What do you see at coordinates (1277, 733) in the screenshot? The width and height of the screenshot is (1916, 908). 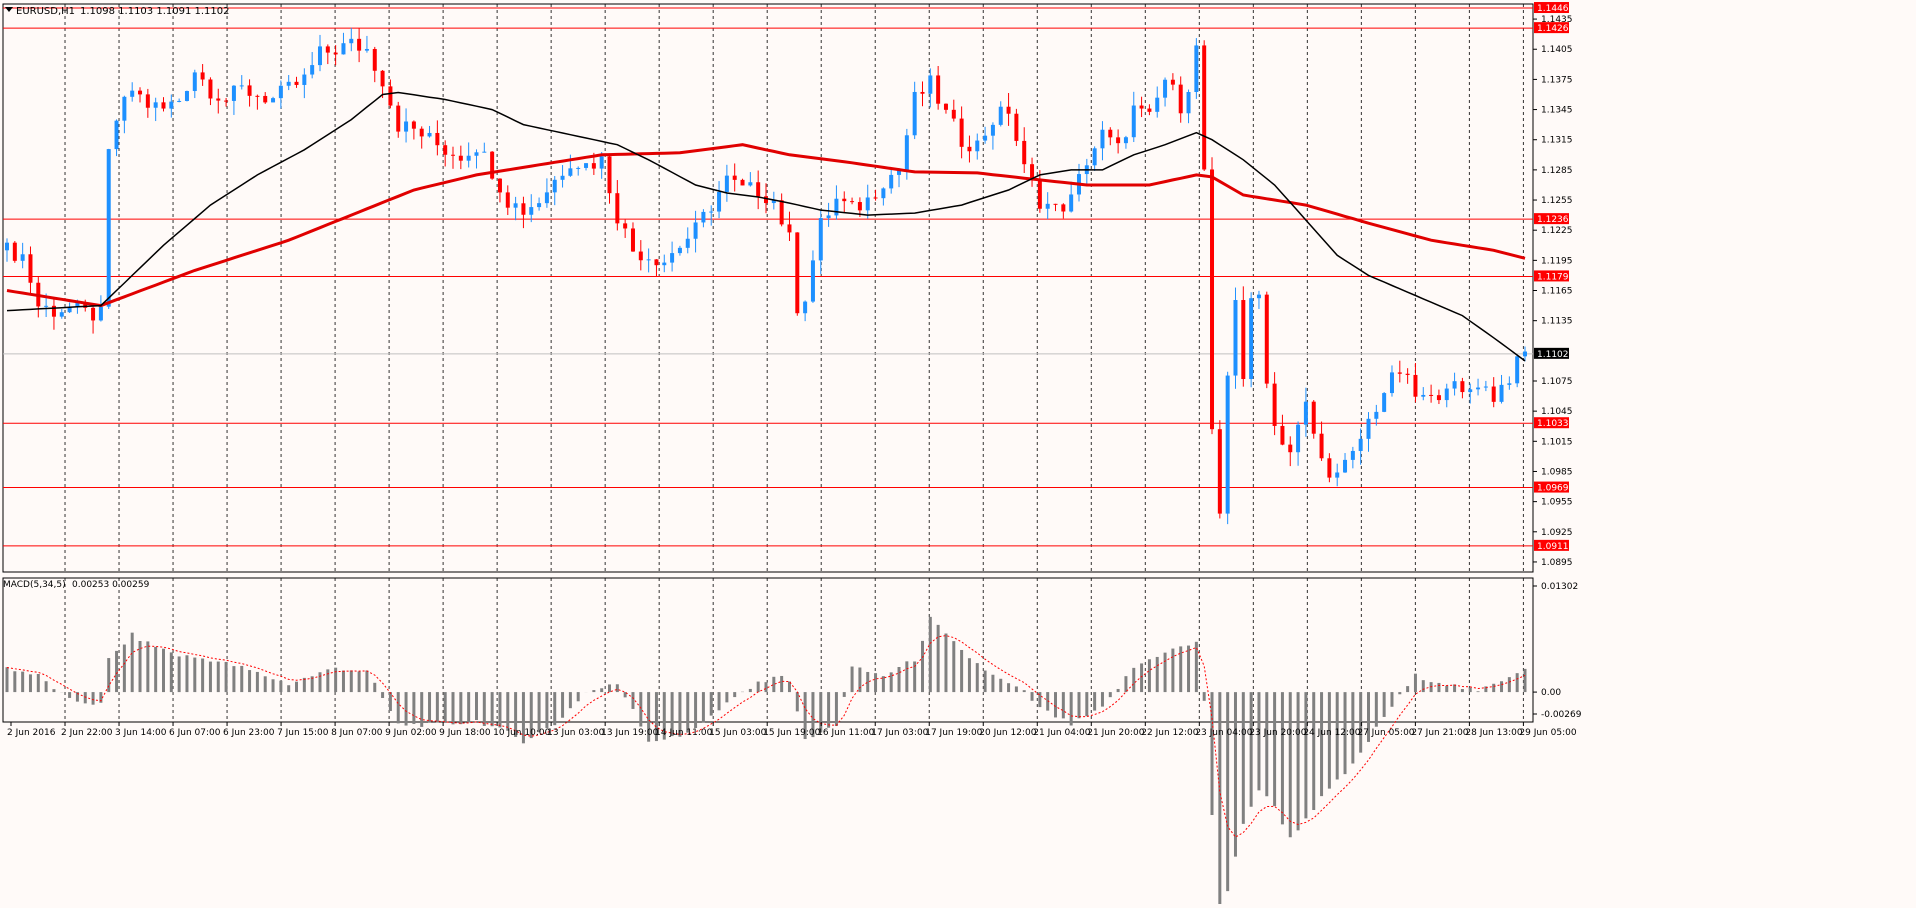 I see `time-tick-label: 23 Jun 20:00` at bounding box center [1277, 733].